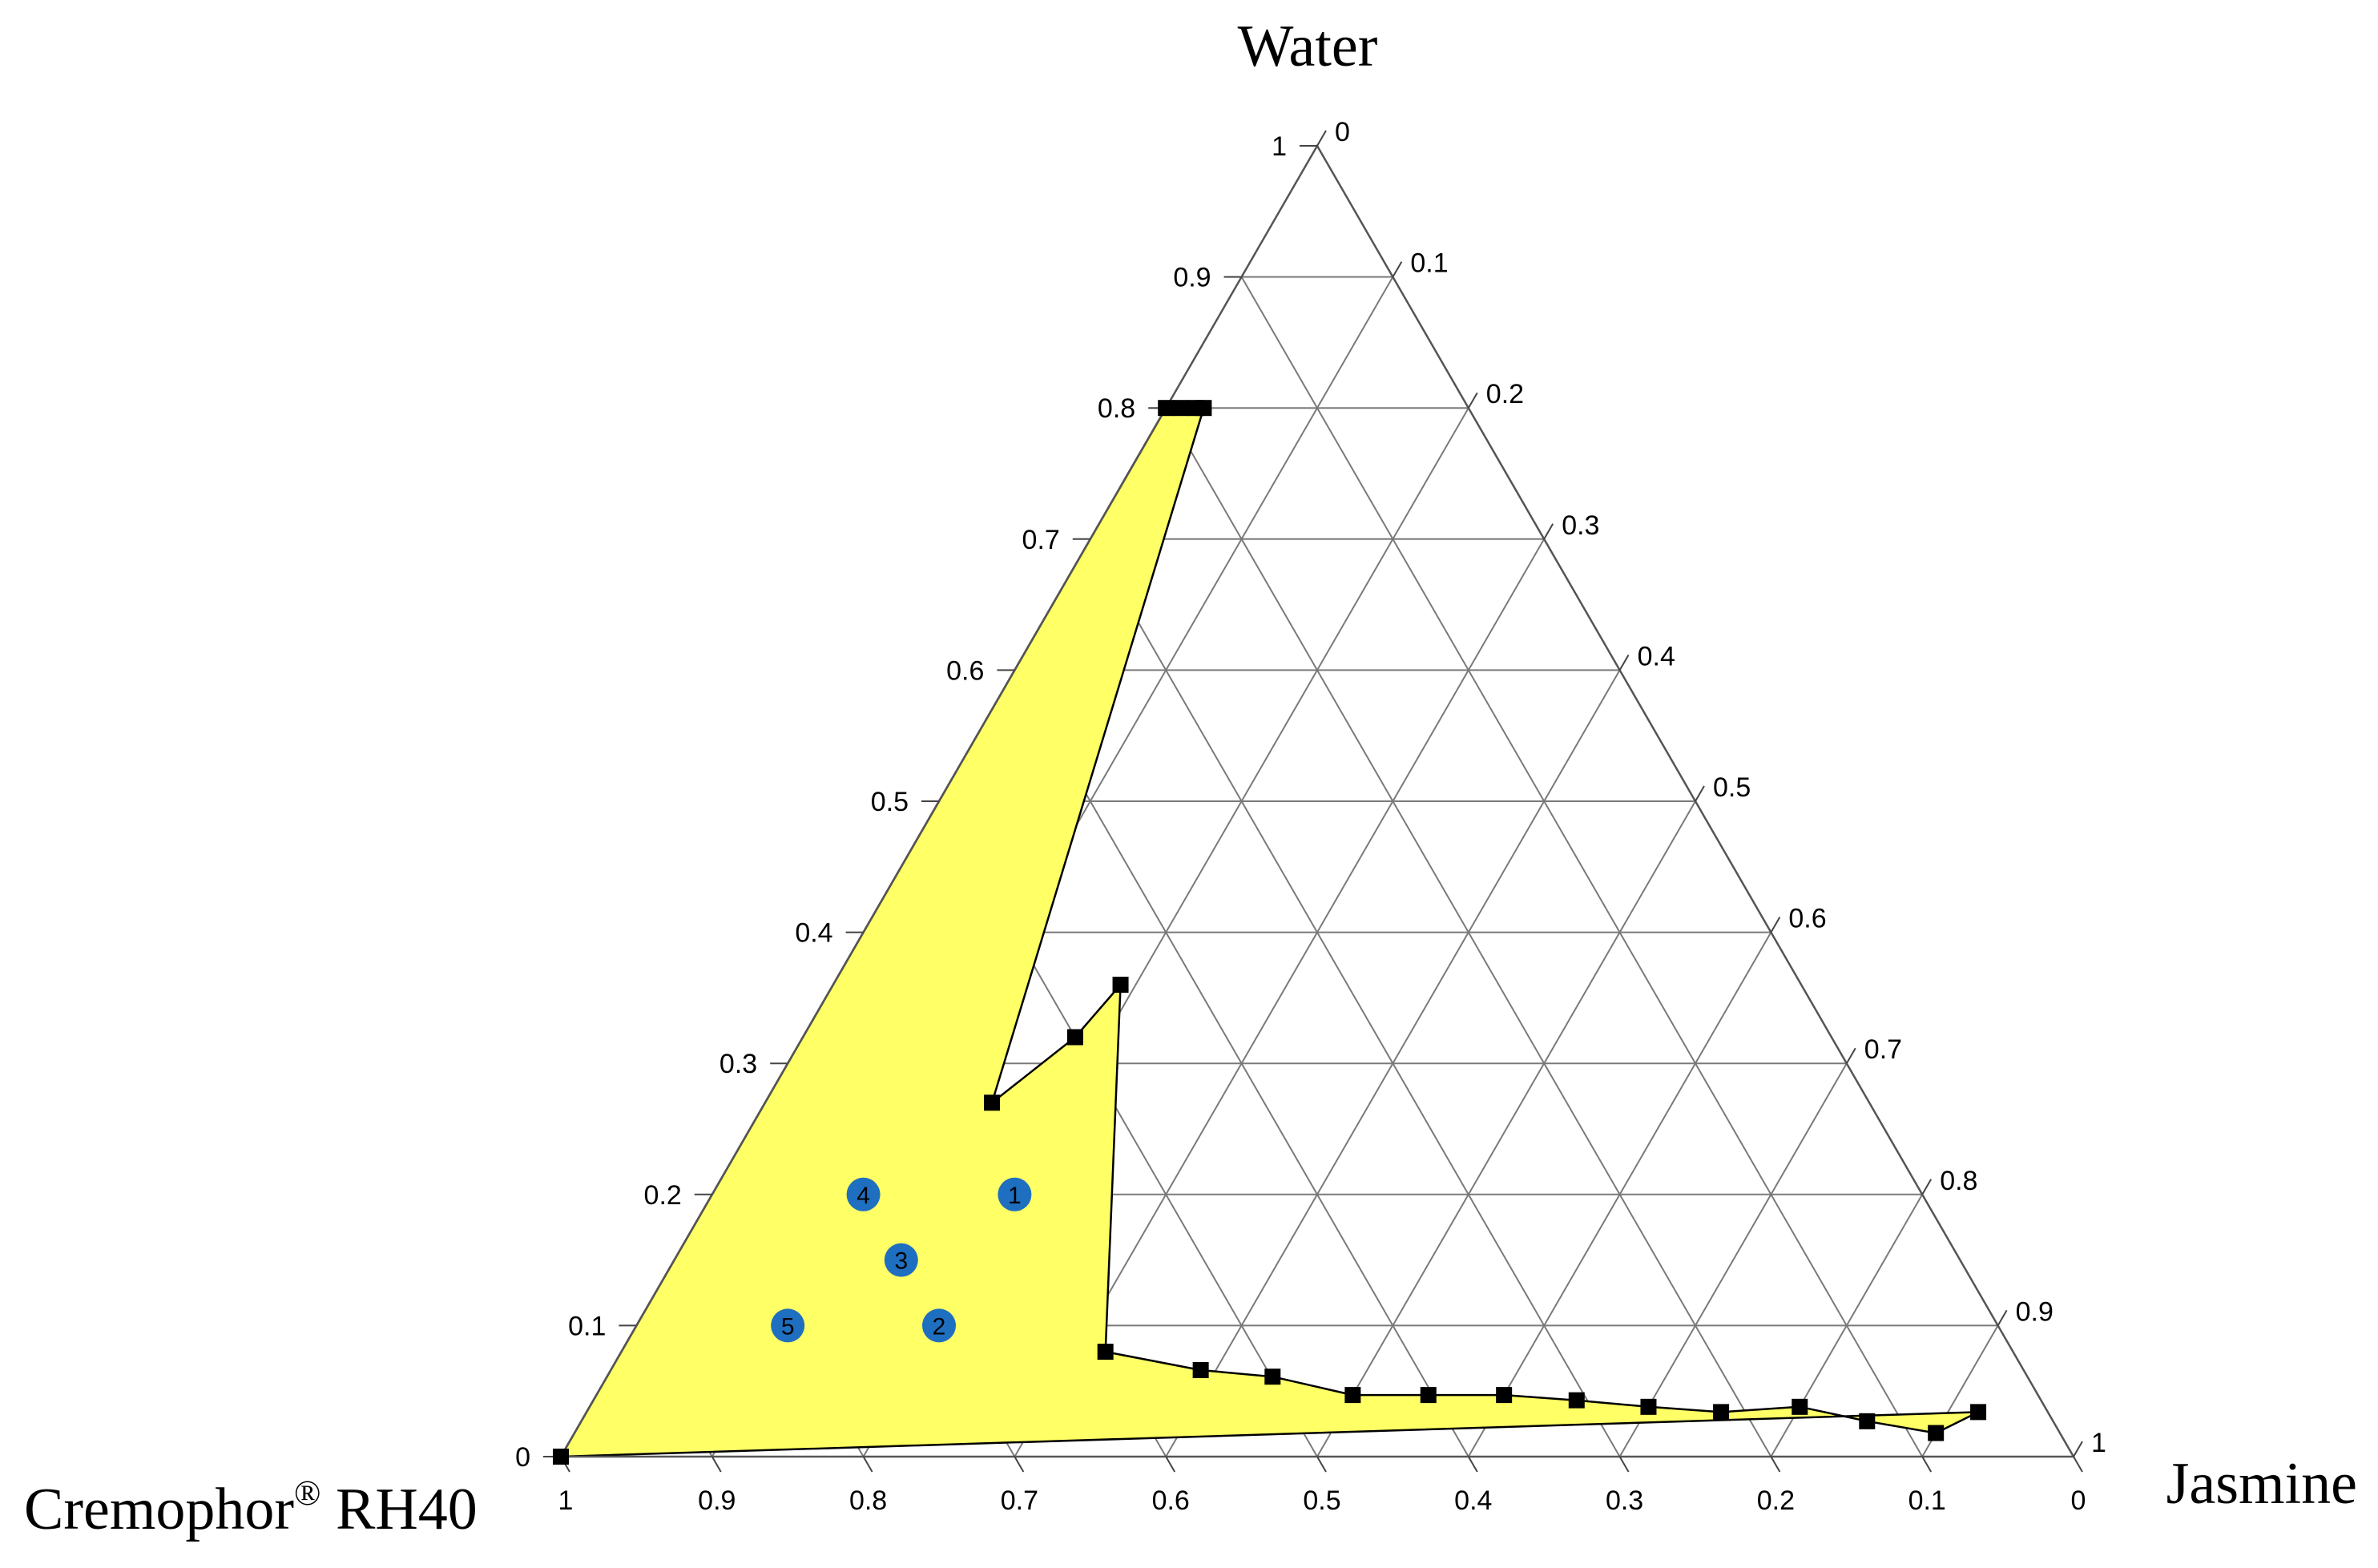 Image resolution: width=2378 pixels, height=1568 pixels. I want to click on tick-label-left: 0.4, so click(813, 933).